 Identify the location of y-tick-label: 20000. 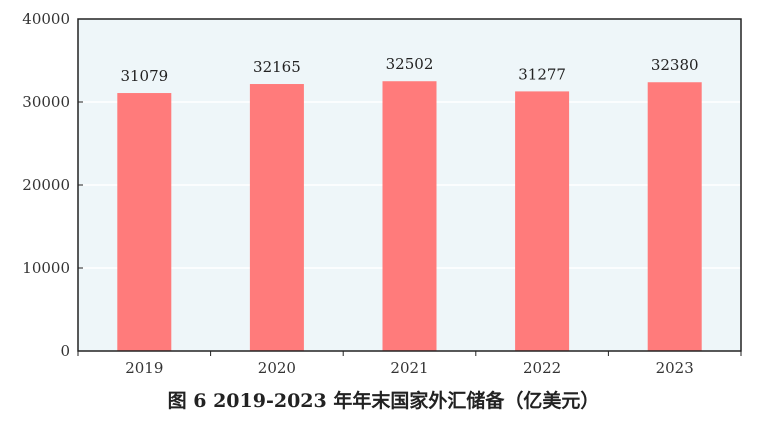
(46, 185).